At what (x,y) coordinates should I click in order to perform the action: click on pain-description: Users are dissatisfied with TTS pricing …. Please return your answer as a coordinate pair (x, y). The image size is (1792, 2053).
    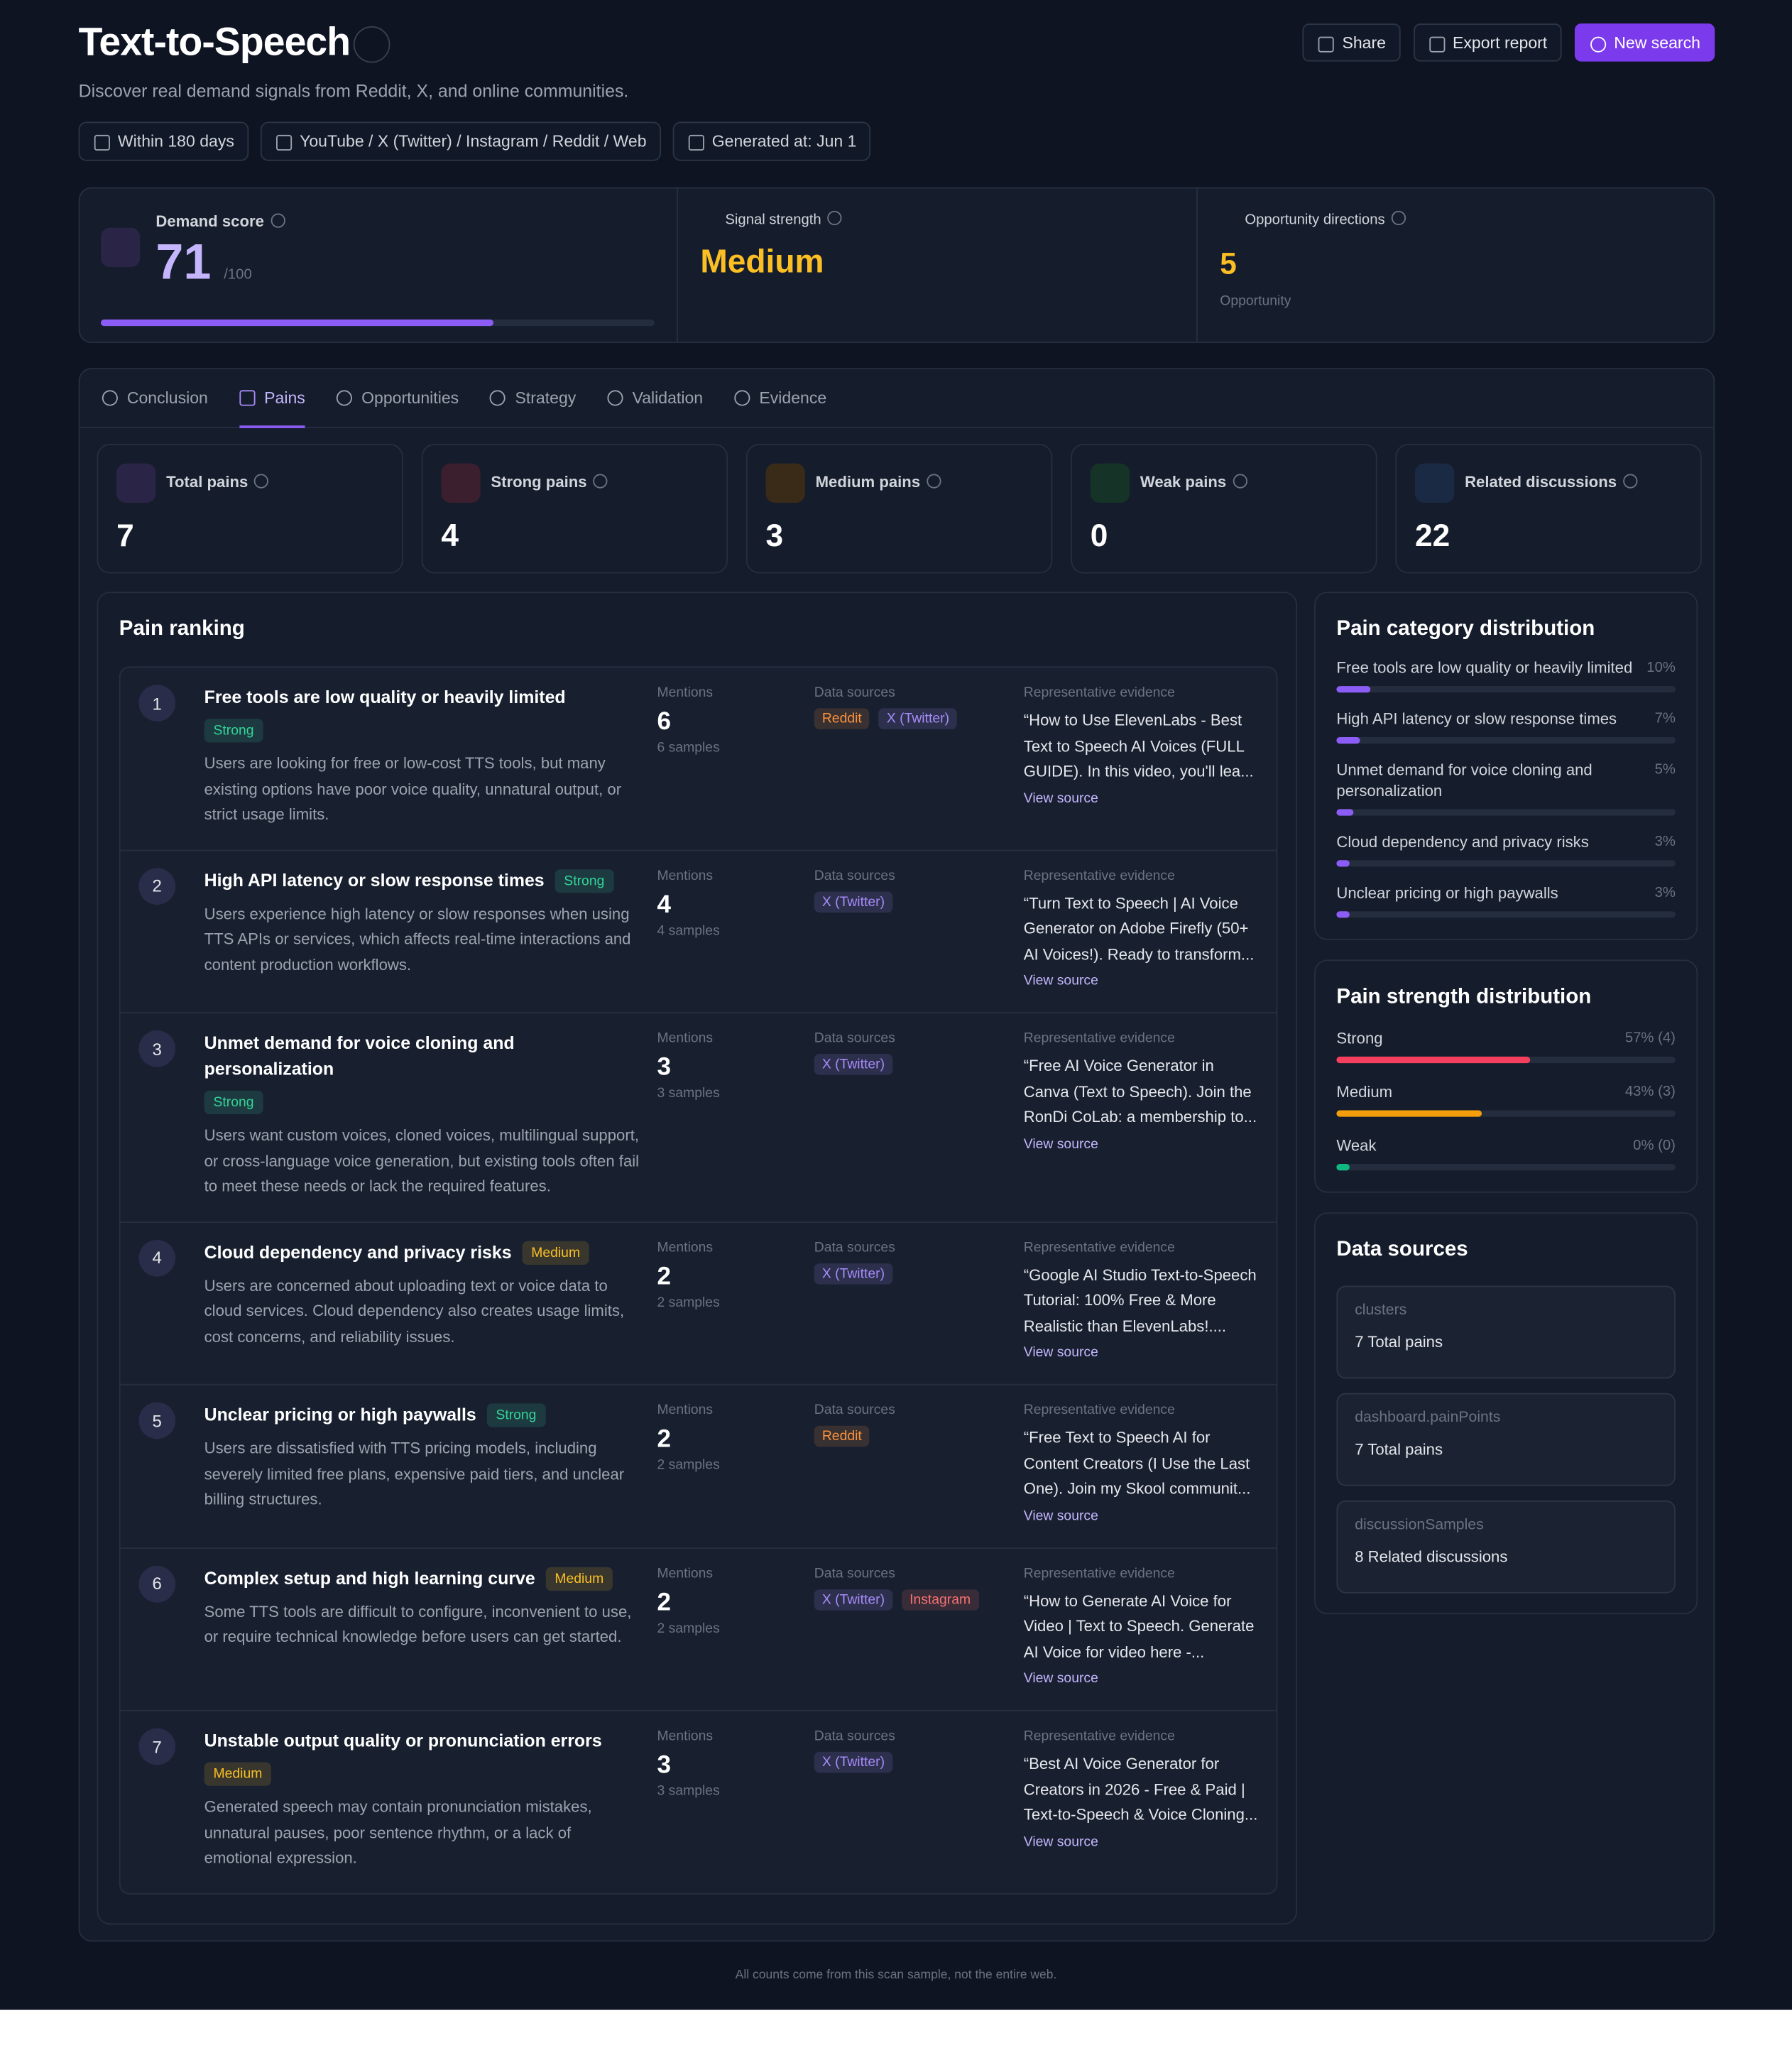
    Looking at the image, I should click on (414, 1473).